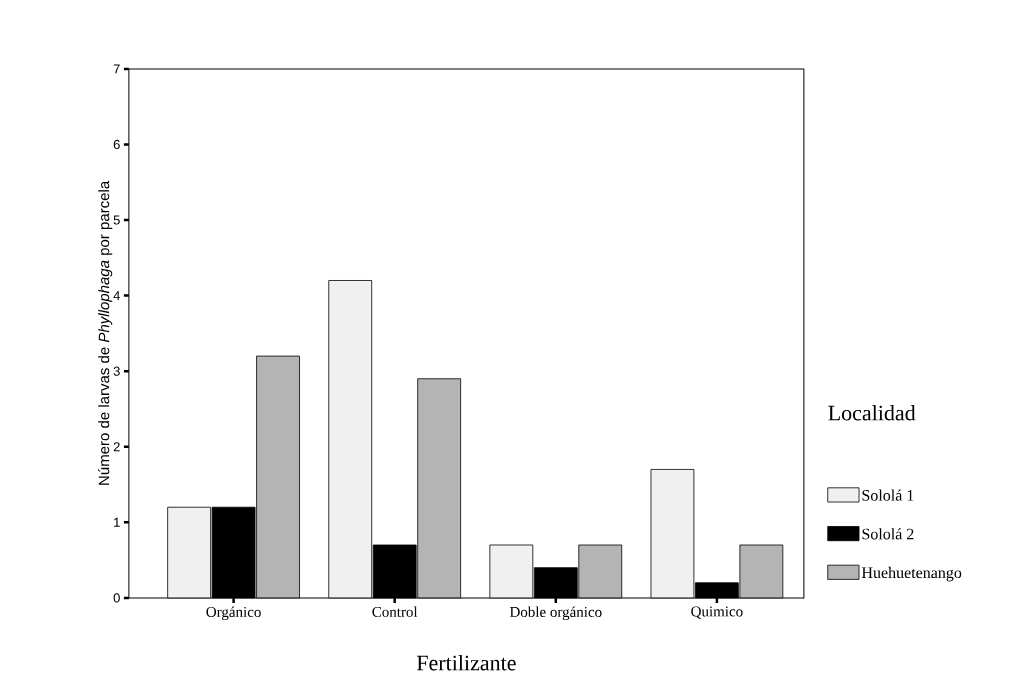 This screenshot has width=1020, height=678. Describe the element at coordinates (395, 611) in the screenshot. I see `x-tick-label: Control` at that location.